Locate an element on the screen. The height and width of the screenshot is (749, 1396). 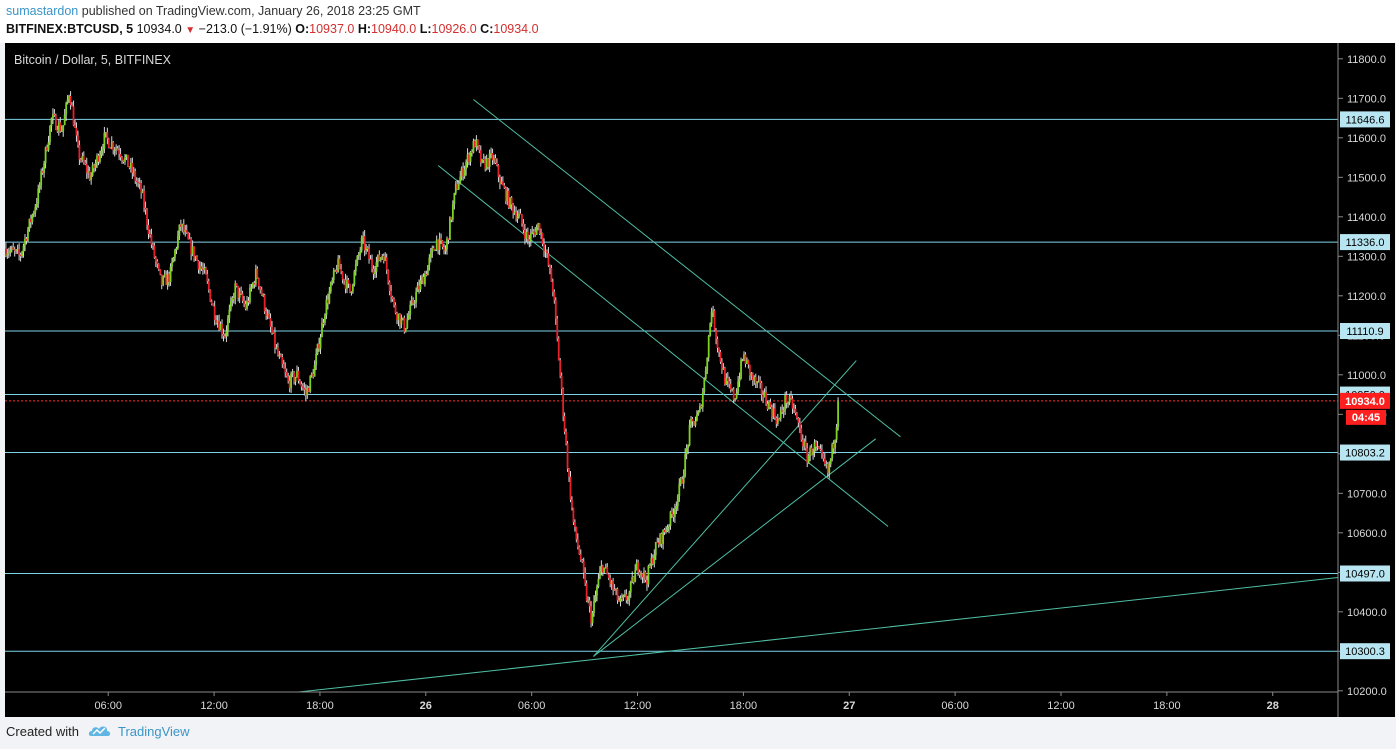
low-label: L: is located at coordinates (425, 29).